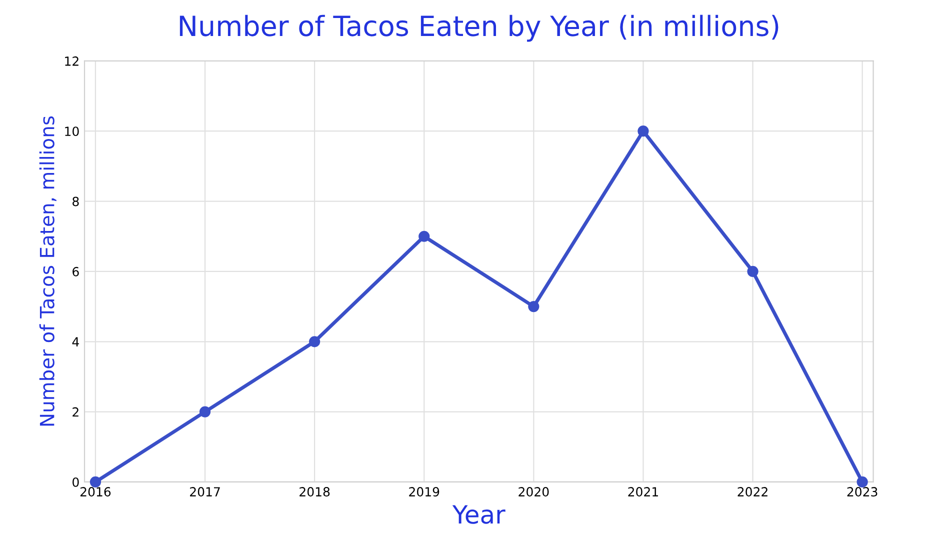 The width and height of the screenshot is (939, 554). I want to click on x-tick-label: 2016, so click(95, 492).